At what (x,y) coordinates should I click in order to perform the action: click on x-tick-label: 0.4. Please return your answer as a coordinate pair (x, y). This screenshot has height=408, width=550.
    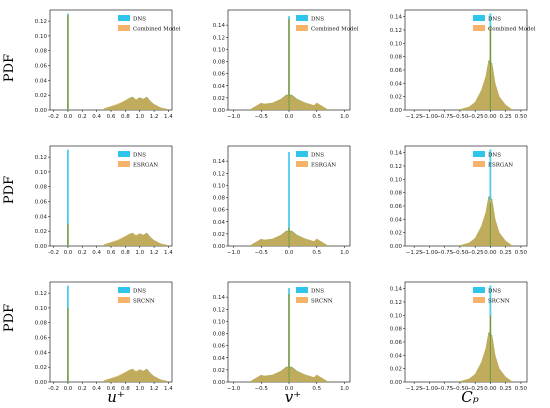
    Looking at the image, I should click on (96, 117).